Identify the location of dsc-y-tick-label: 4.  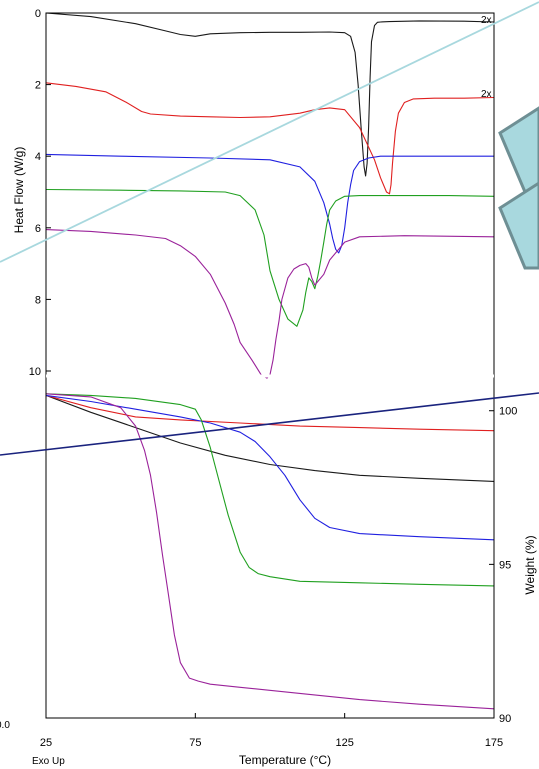
(38, 157).